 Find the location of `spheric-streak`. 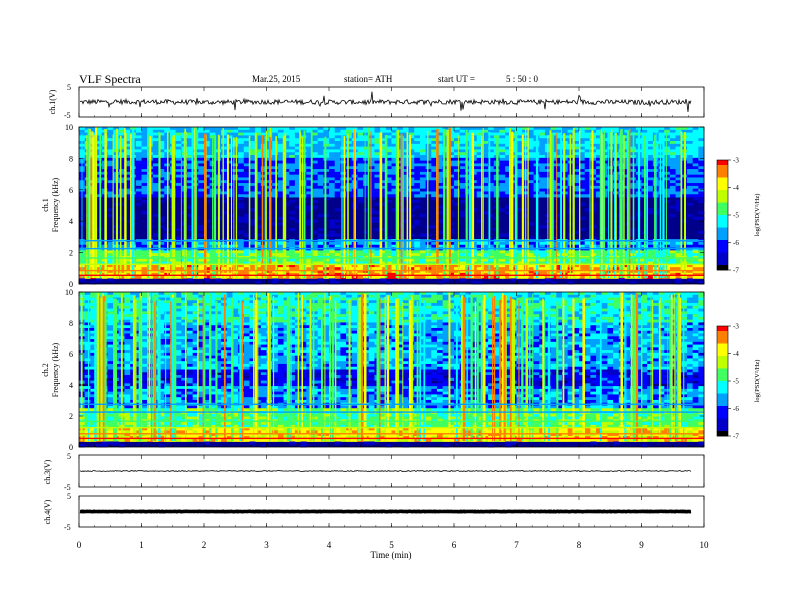

spheric-streak is located at coordinates (100, 206).